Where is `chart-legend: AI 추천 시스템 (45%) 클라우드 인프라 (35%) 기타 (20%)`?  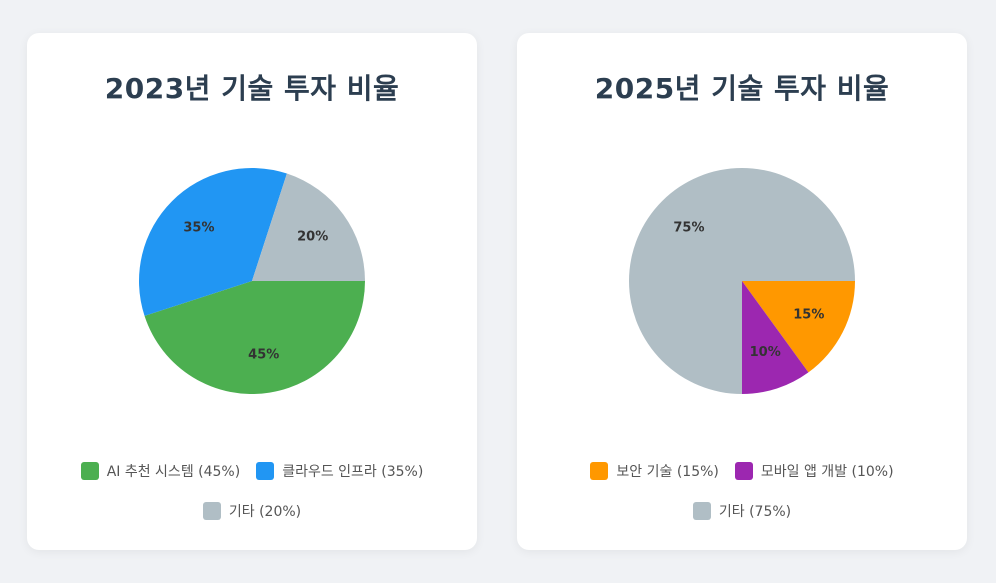
chart-legend: AI 추천 시스템 (45%) 클라우드 인프라 (35%) 기타 (20%) is located at coordinates (252, 491).